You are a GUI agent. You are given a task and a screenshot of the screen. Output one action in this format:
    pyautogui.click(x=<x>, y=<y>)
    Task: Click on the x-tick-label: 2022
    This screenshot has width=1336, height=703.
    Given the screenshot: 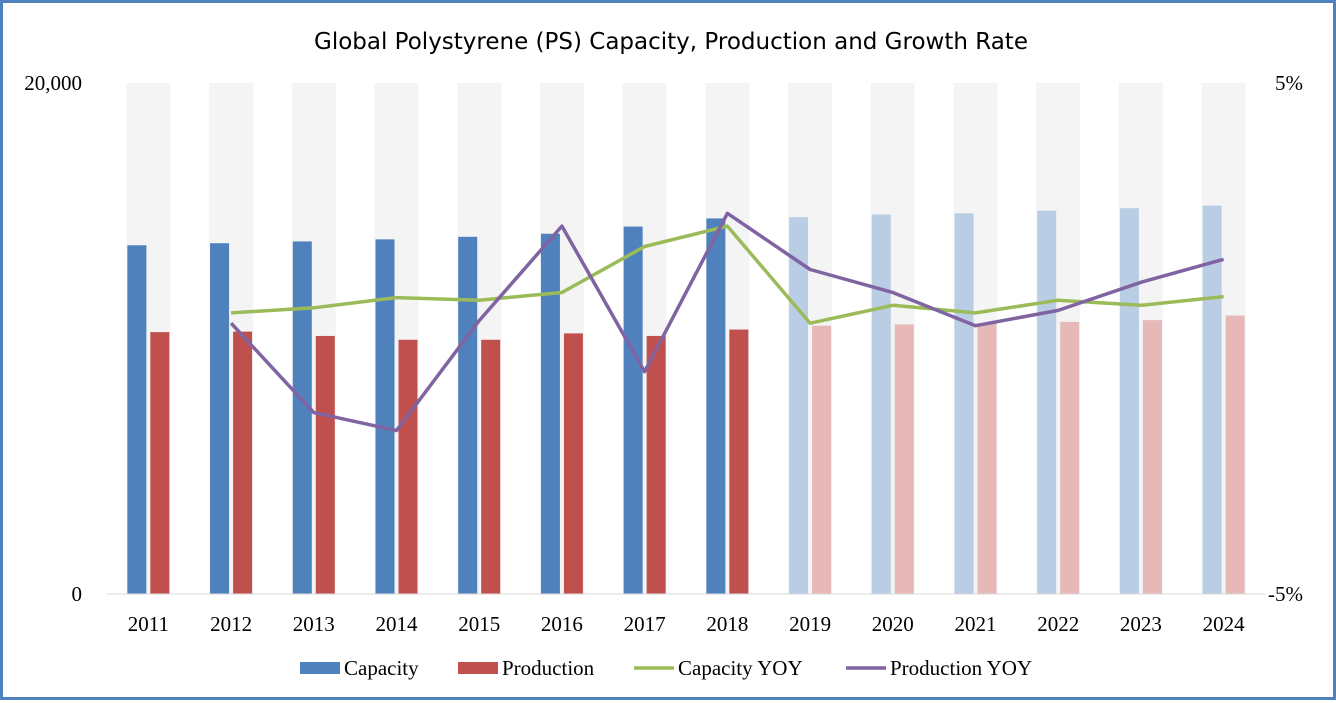 What is the action you would take?
    pyautogui.click(x=1058, y=624)
    